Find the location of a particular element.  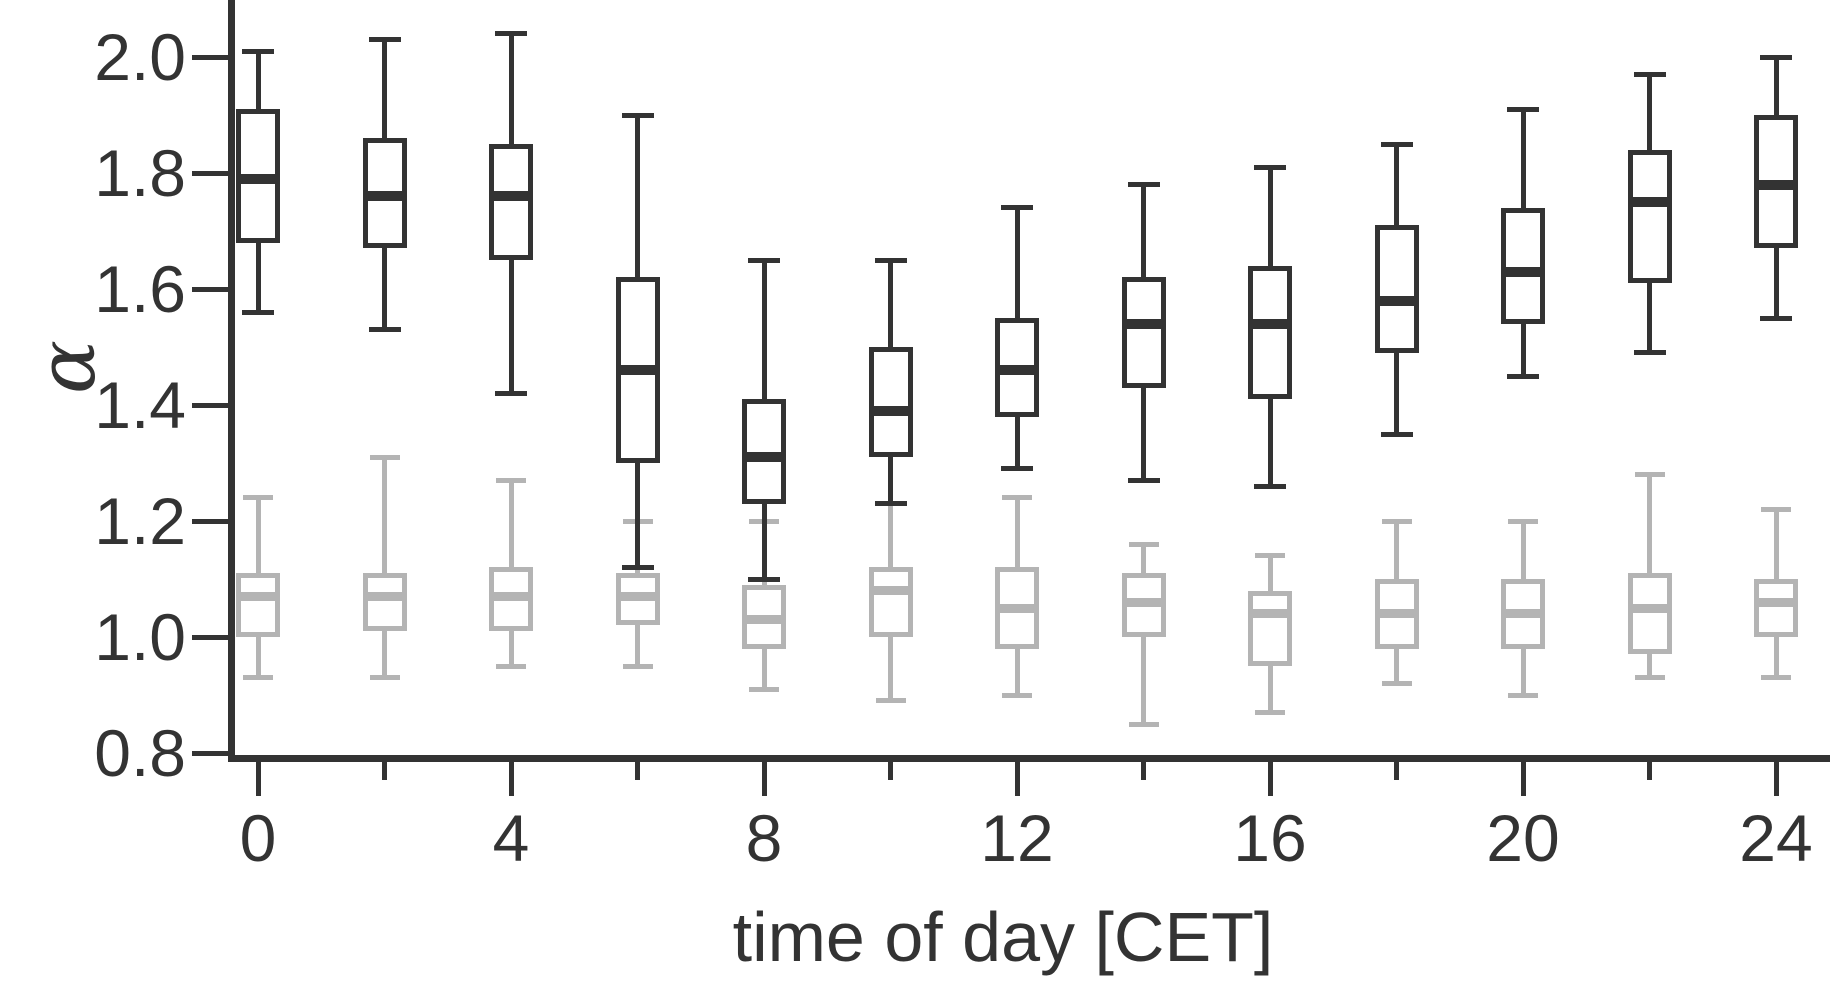

whisker-lower-dark-series-h8 is located at coordinates (764, 541).